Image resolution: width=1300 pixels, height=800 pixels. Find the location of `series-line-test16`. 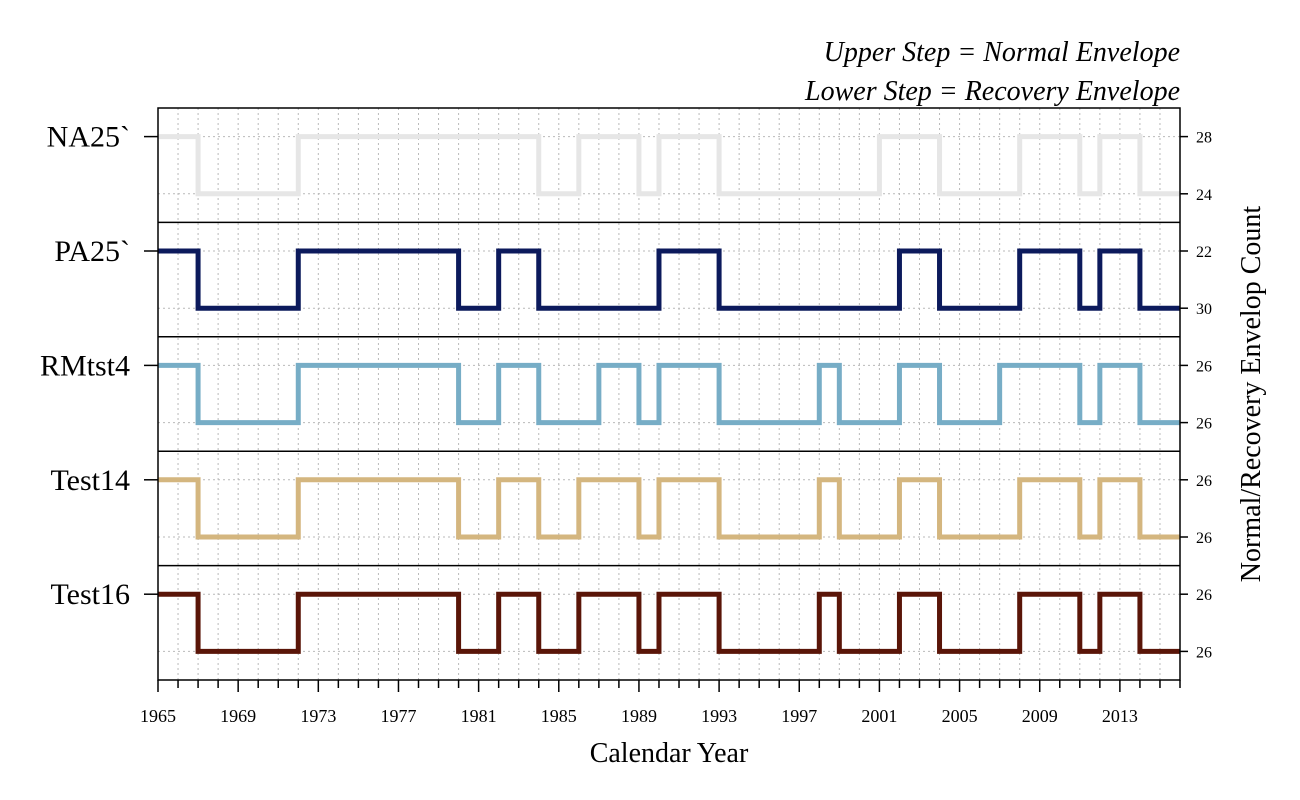

series-line-test16 is located at coordinates (669, 622).